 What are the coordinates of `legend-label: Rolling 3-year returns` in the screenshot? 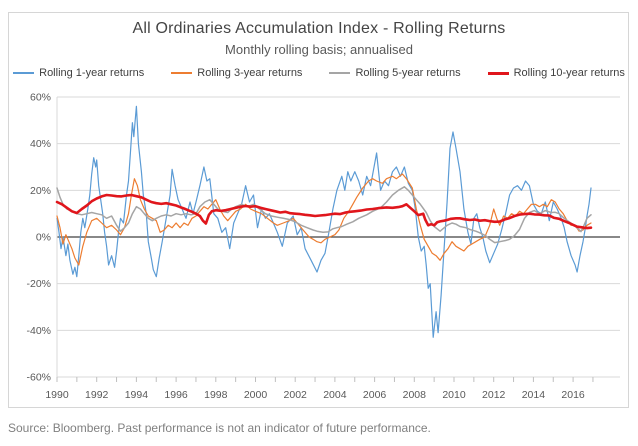 It's located at (250, 73).